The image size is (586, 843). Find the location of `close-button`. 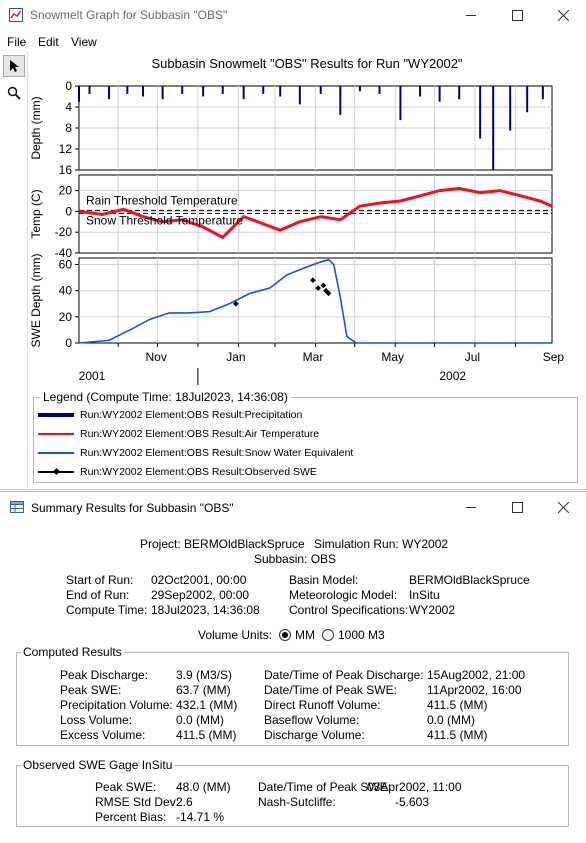

close-button is located at coordinates (563, 15).